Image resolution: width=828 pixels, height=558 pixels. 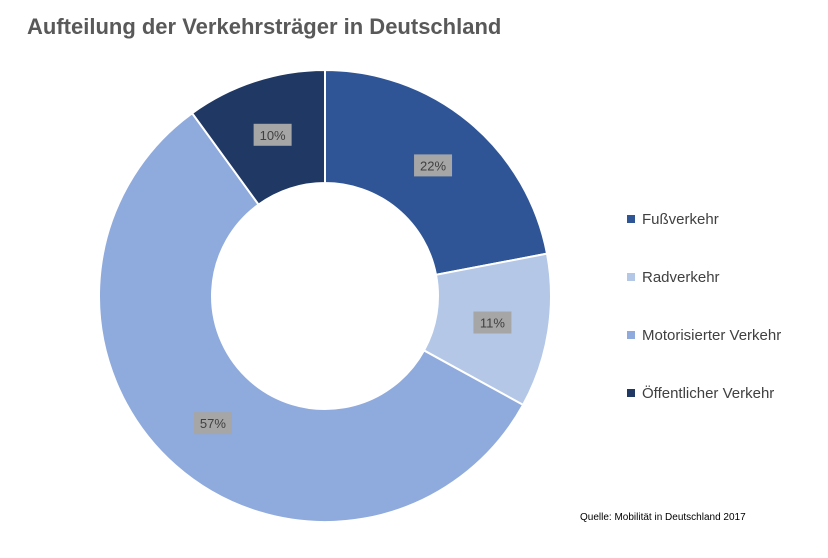 I want to click on data-label-text: 57%, so click(x=213, y=423).